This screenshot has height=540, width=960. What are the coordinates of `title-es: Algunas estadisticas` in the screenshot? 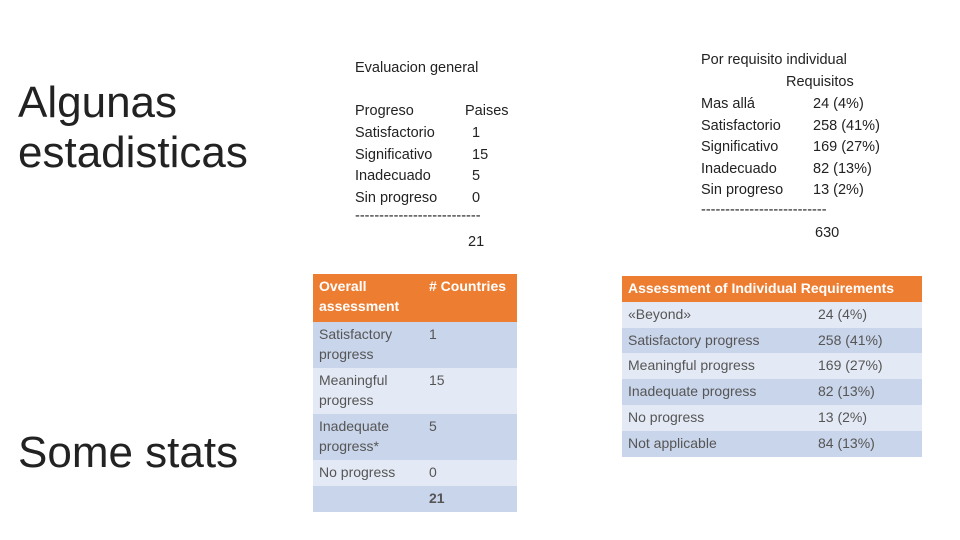 It's located at (133, 127).